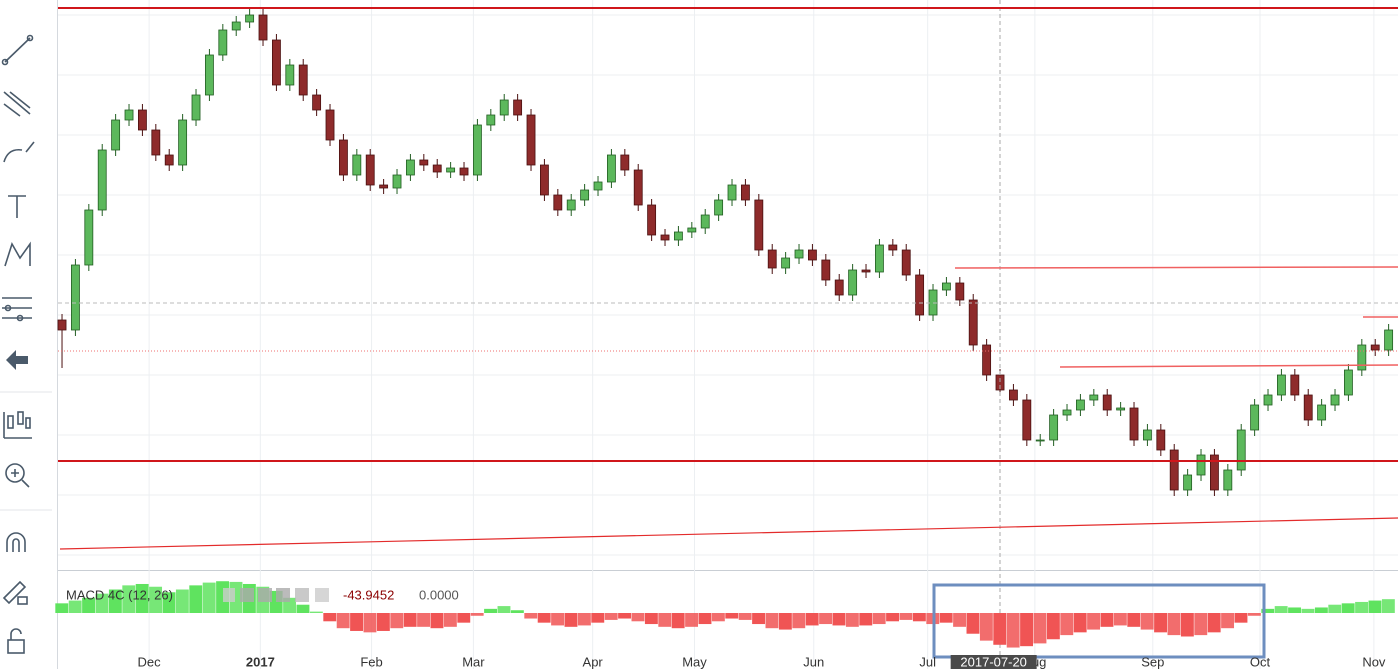  I want to click on indicator-name: MACD 4C (12, 26), so click(119, 594).